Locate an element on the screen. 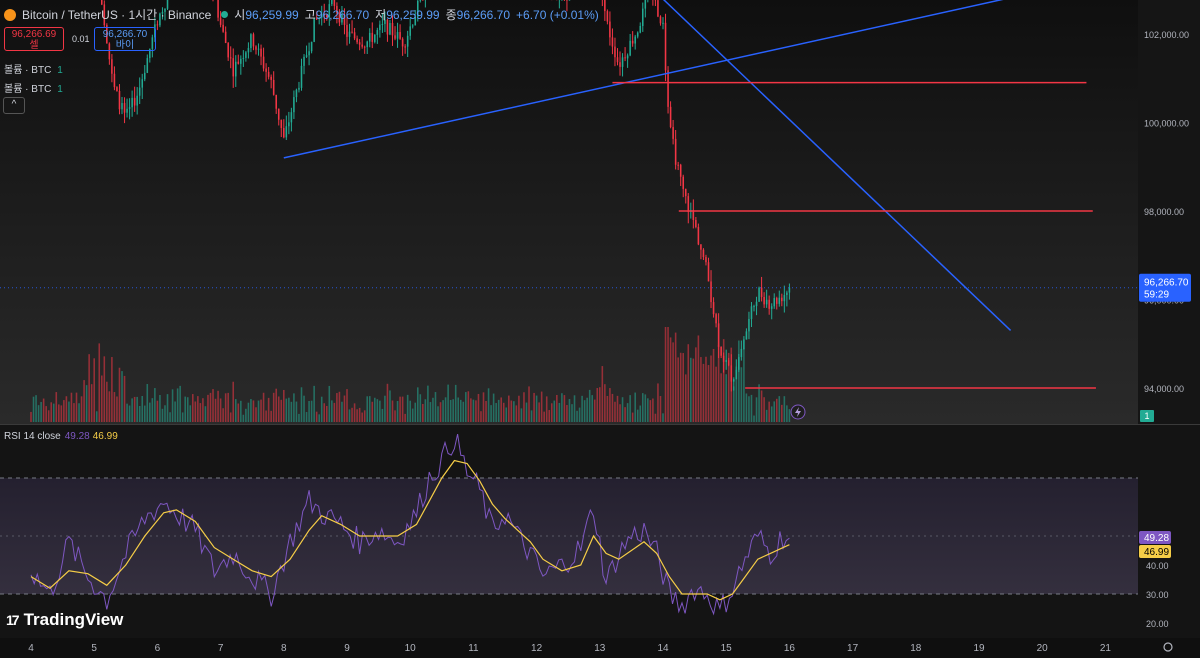  rsi-legend: RSI 14 close 49.28 46.99 is located at coordinates (61, 436).